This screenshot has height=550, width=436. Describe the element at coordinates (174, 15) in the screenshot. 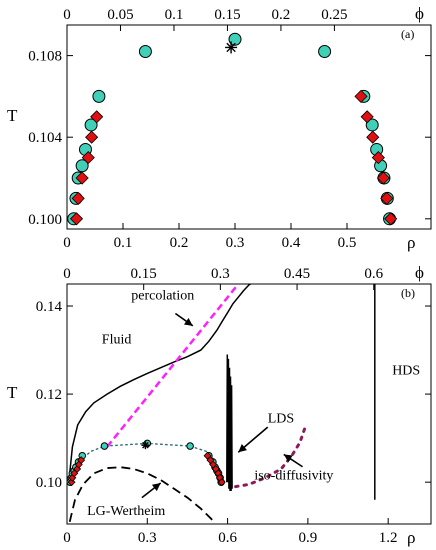

I see `x2-tick-label: 0.1` at that location.